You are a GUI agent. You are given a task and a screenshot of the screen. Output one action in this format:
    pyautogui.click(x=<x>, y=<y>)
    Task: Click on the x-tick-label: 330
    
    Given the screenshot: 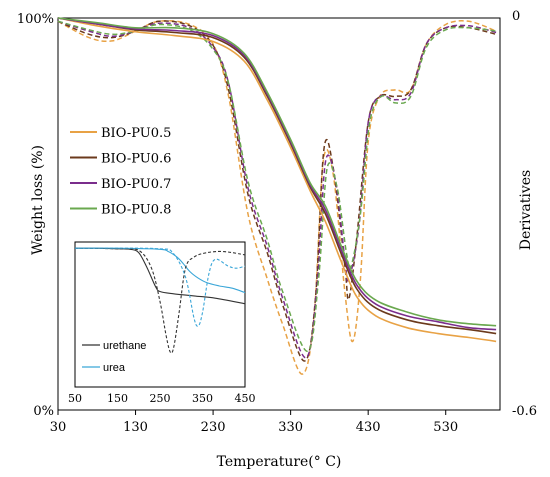 What is the action you would take?
    pyautogui.click(x=290, y=427)
    